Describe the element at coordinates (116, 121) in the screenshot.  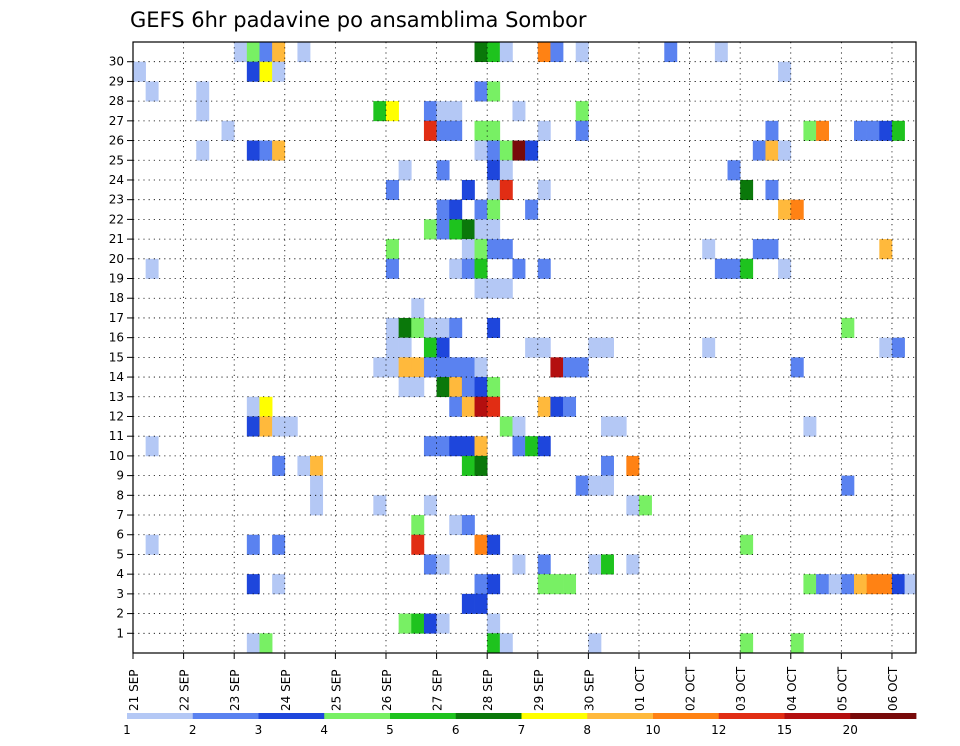
I see `y-tick-label: 27` at that location.